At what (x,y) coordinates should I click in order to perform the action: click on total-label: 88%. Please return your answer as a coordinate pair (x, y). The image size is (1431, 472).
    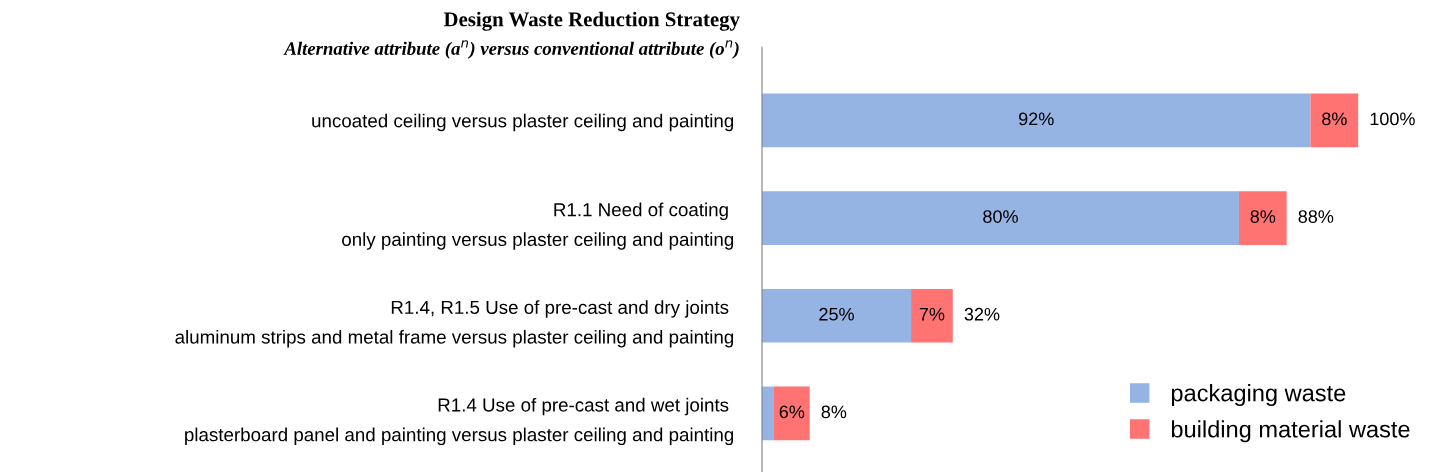
    Looking at the image, I should click on (1316, 216).